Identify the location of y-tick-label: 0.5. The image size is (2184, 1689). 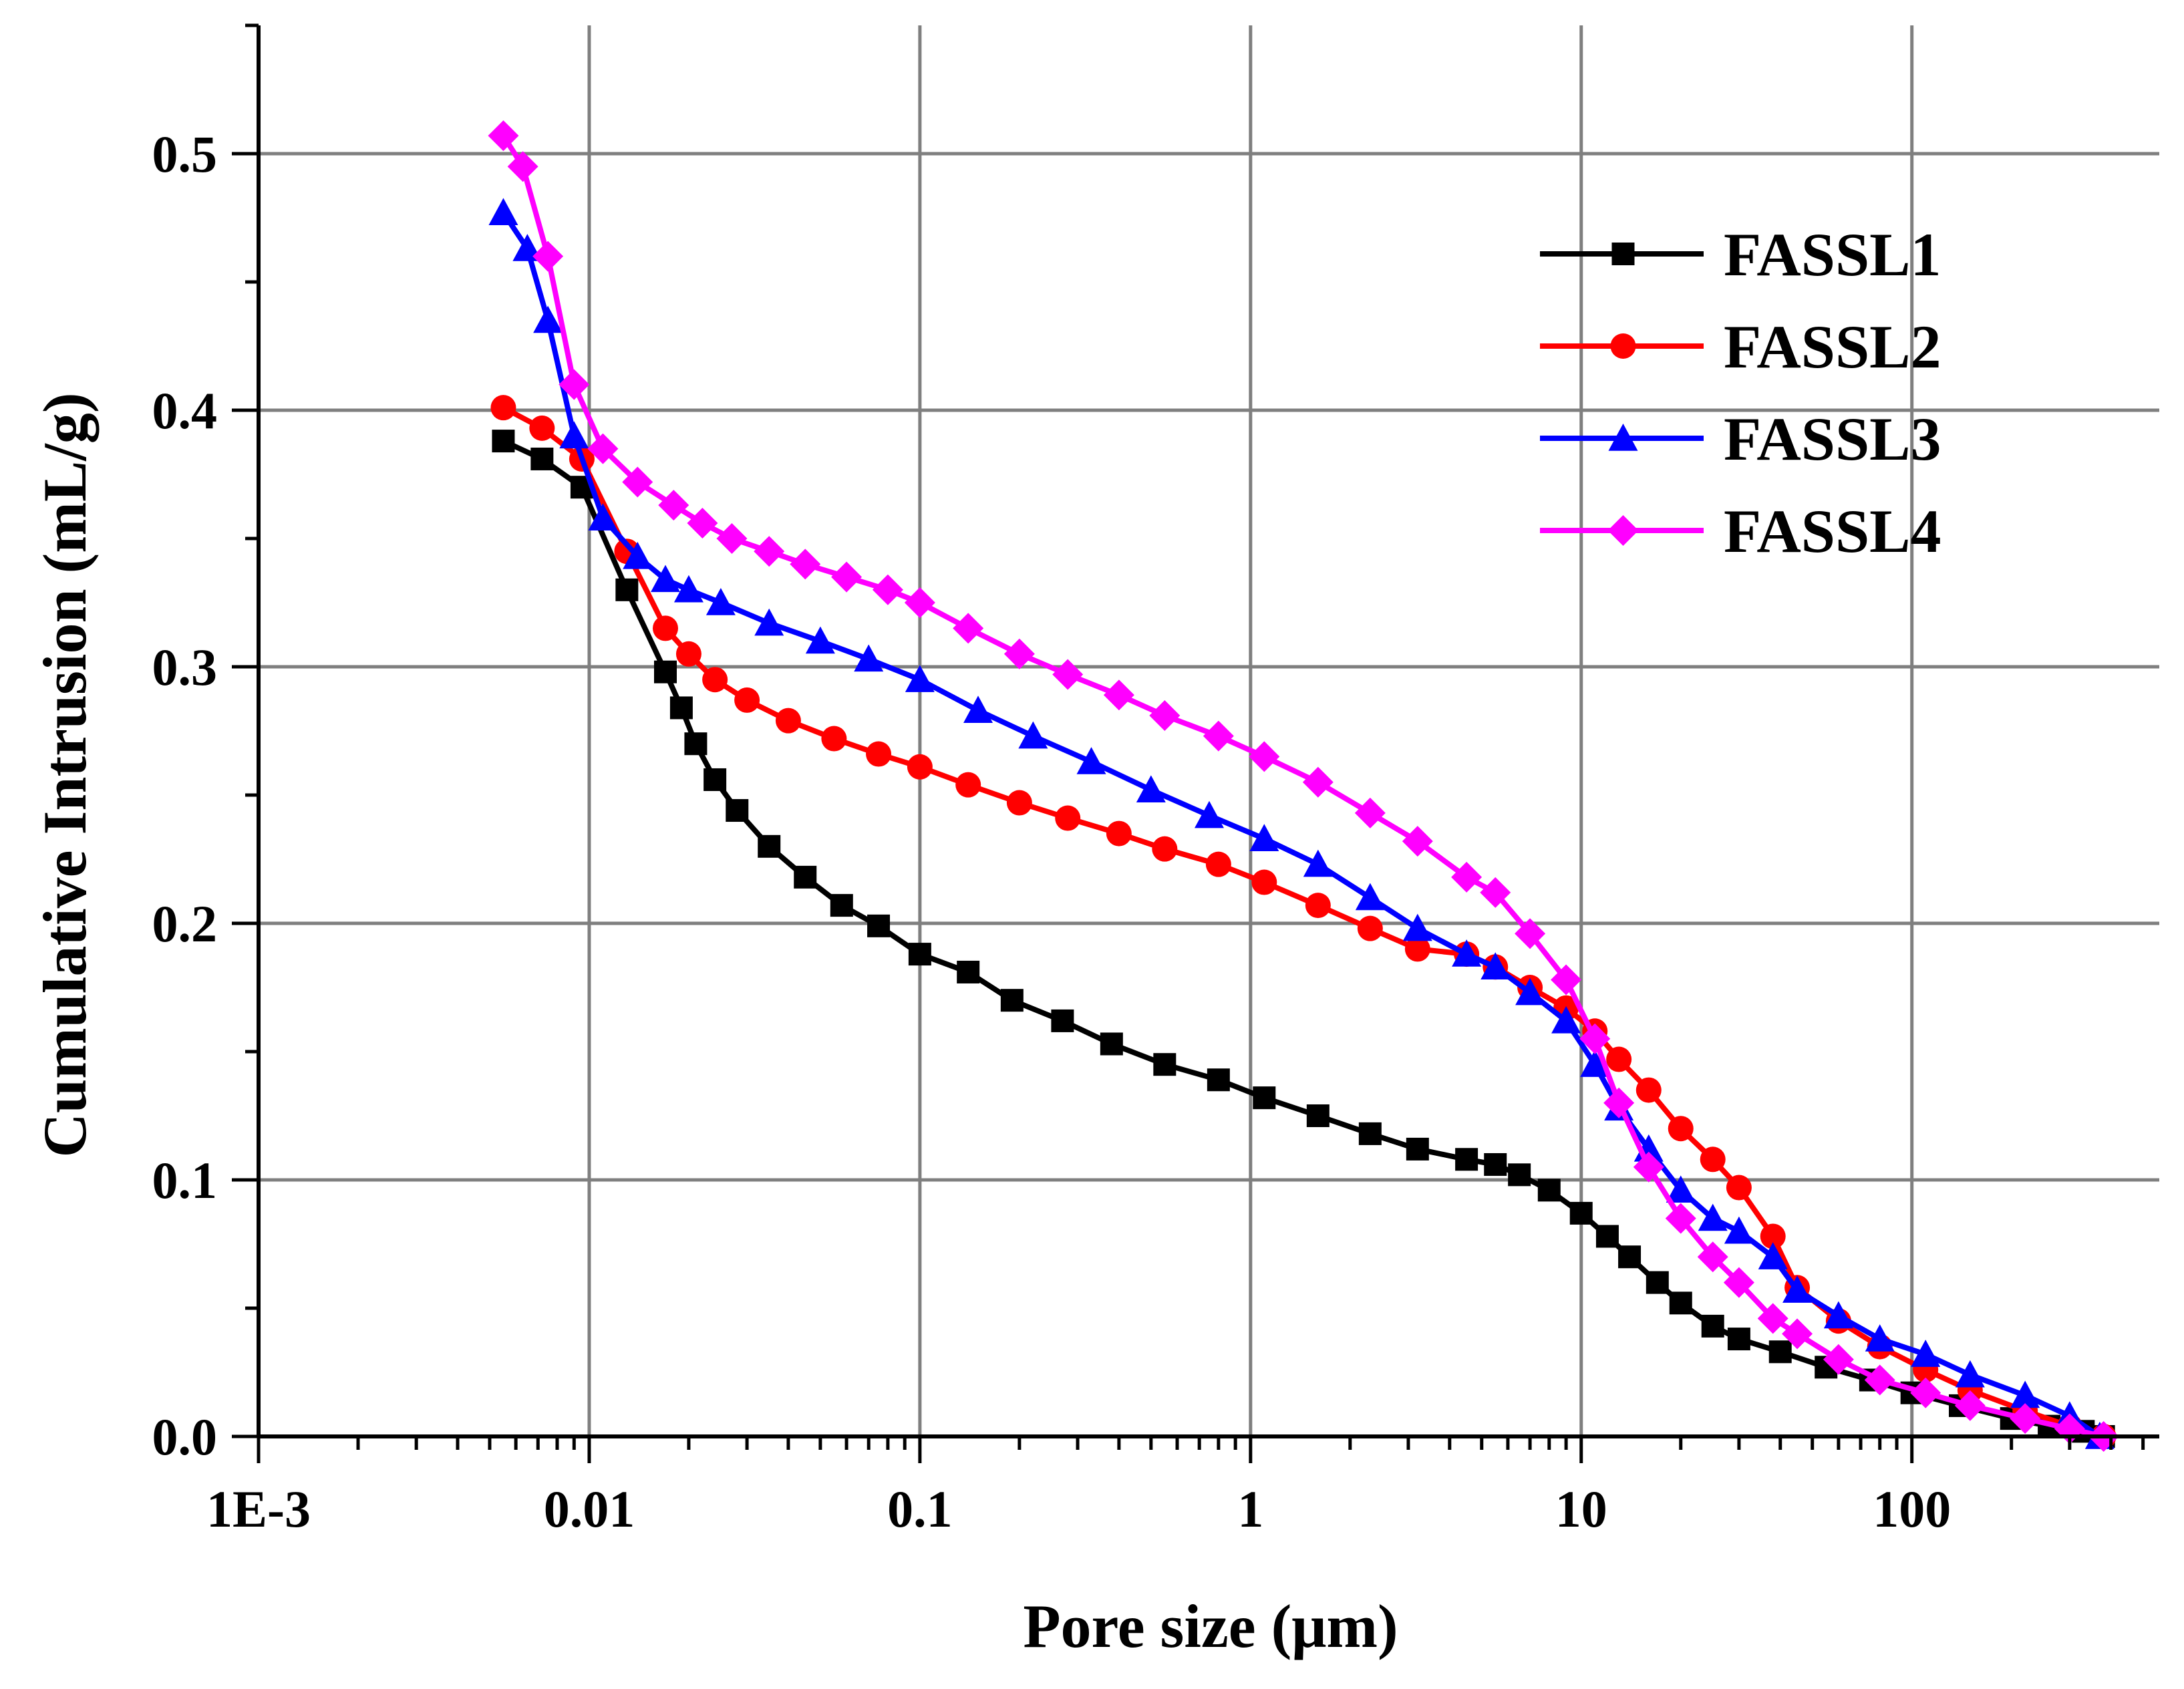
(185, 154).